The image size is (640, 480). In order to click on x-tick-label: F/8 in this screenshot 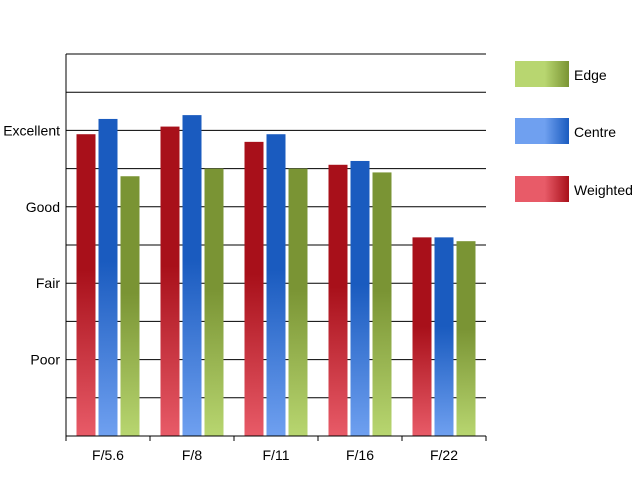, I will do `click(192, 455)`.